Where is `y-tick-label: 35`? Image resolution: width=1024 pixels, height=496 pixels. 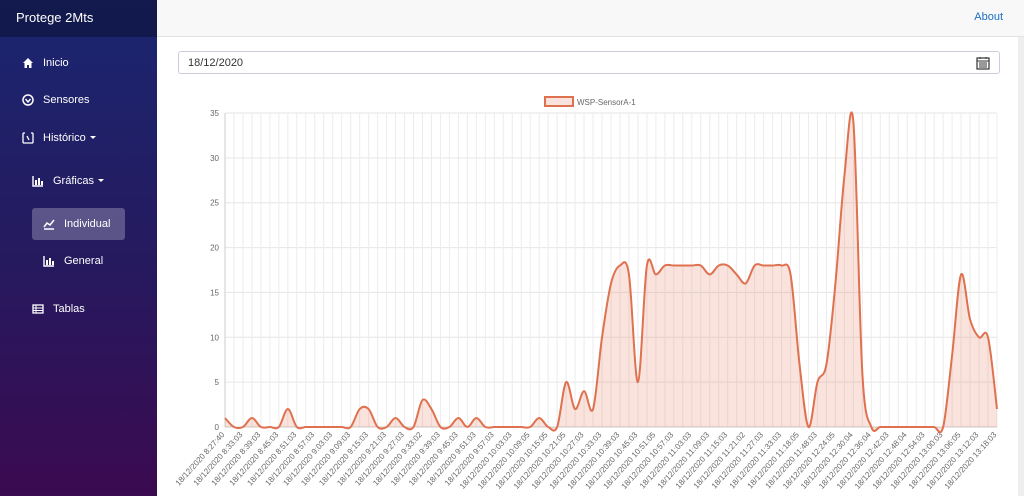
y-tick-label: 35 is located at coordinates (214, 113).